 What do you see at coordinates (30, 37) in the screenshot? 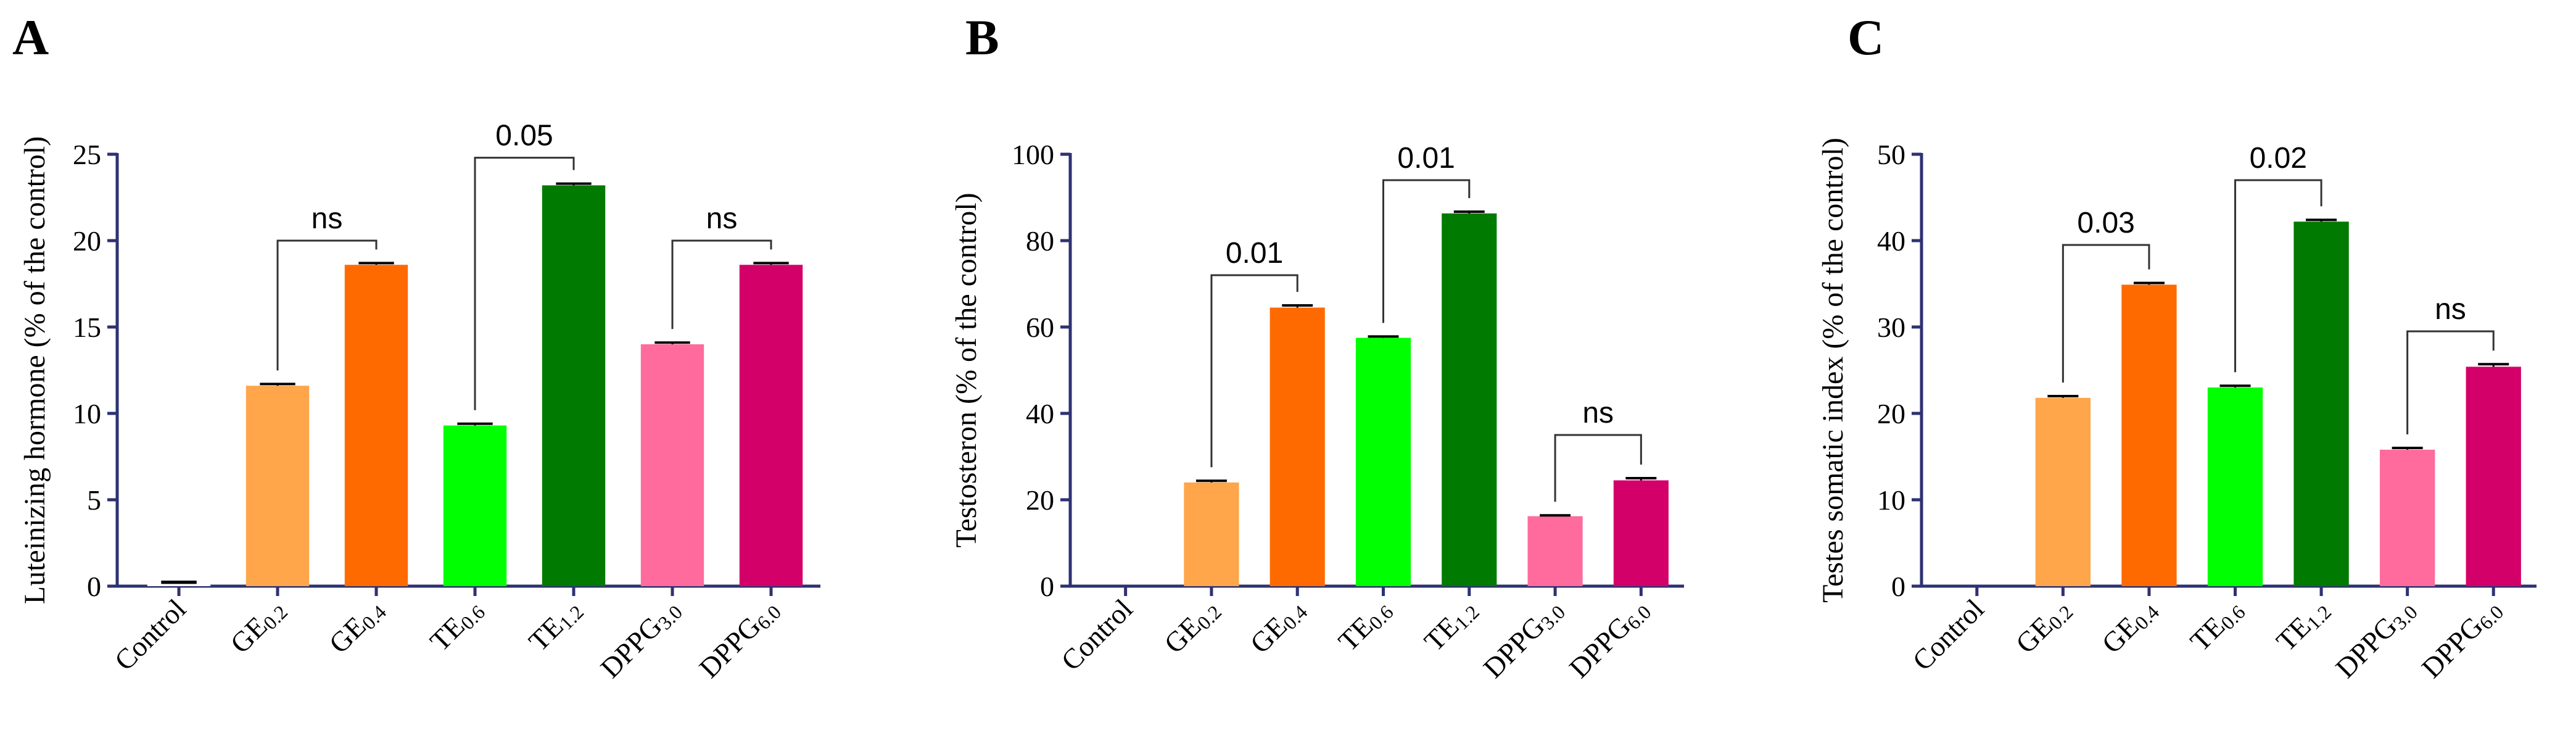
I see `panel-letter: A` at bounding box center [30, 37].